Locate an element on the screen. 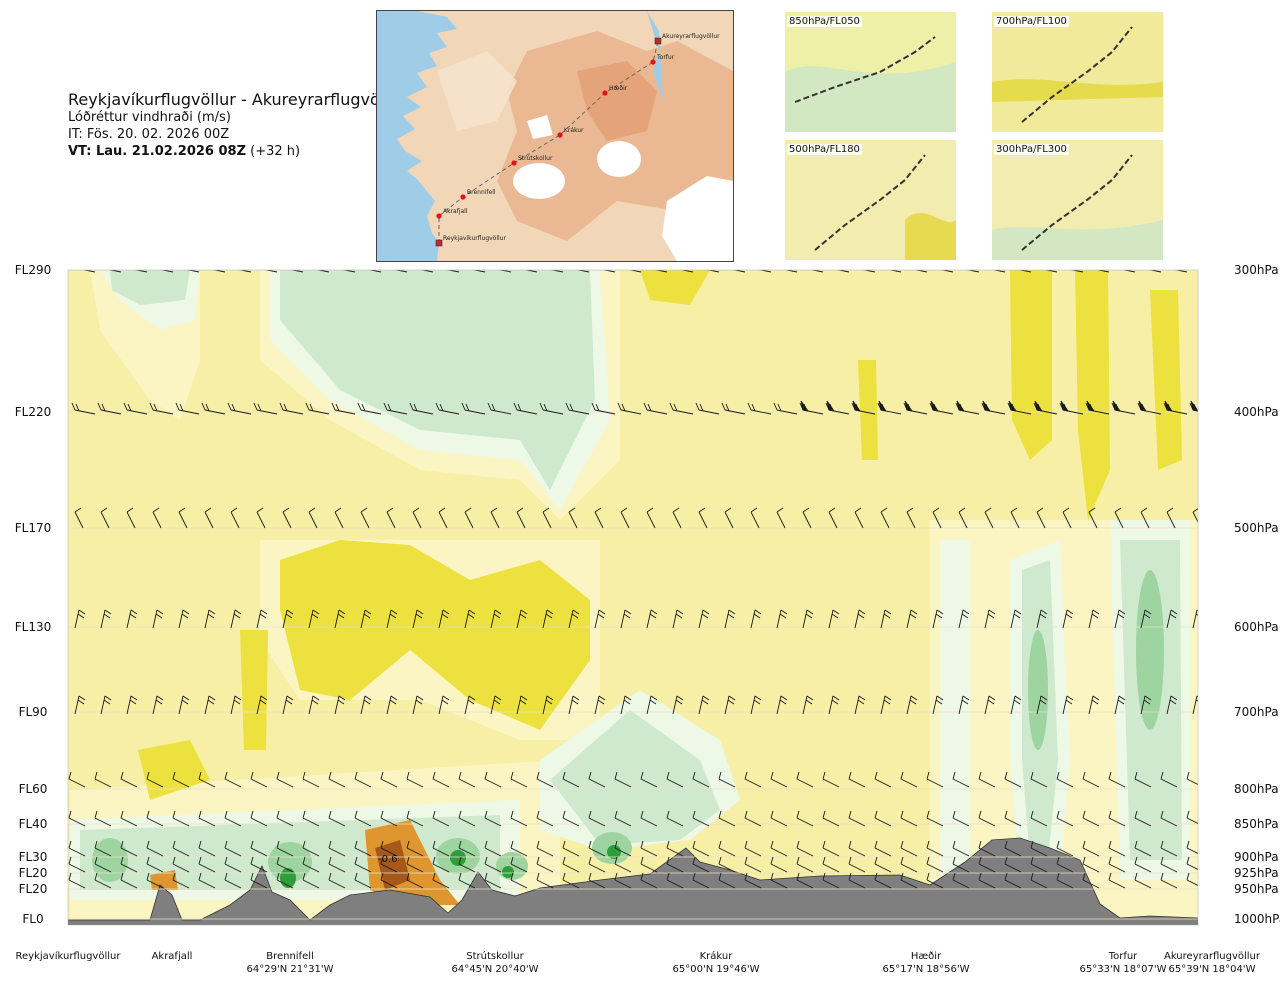  glacier-hofsjokull is located at coordinates (619, 159).